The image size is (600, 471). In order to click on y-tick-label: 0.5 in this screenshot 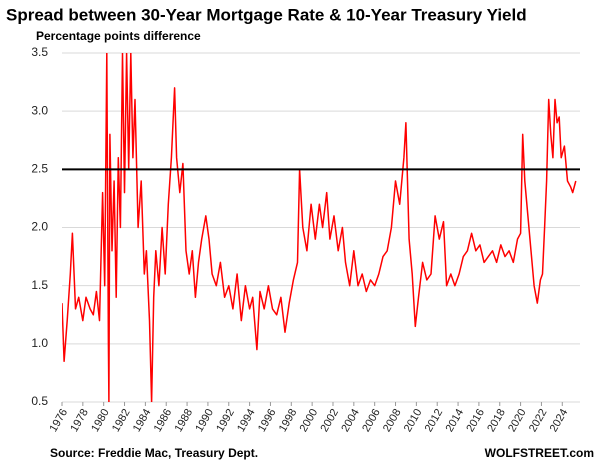, I will do `click(39, 401)`.